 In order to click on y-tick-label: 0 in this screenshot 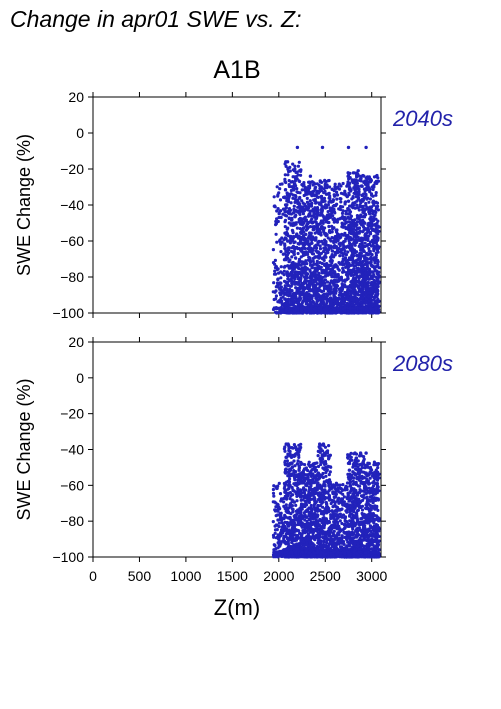, I will do `click(80, 378)`.